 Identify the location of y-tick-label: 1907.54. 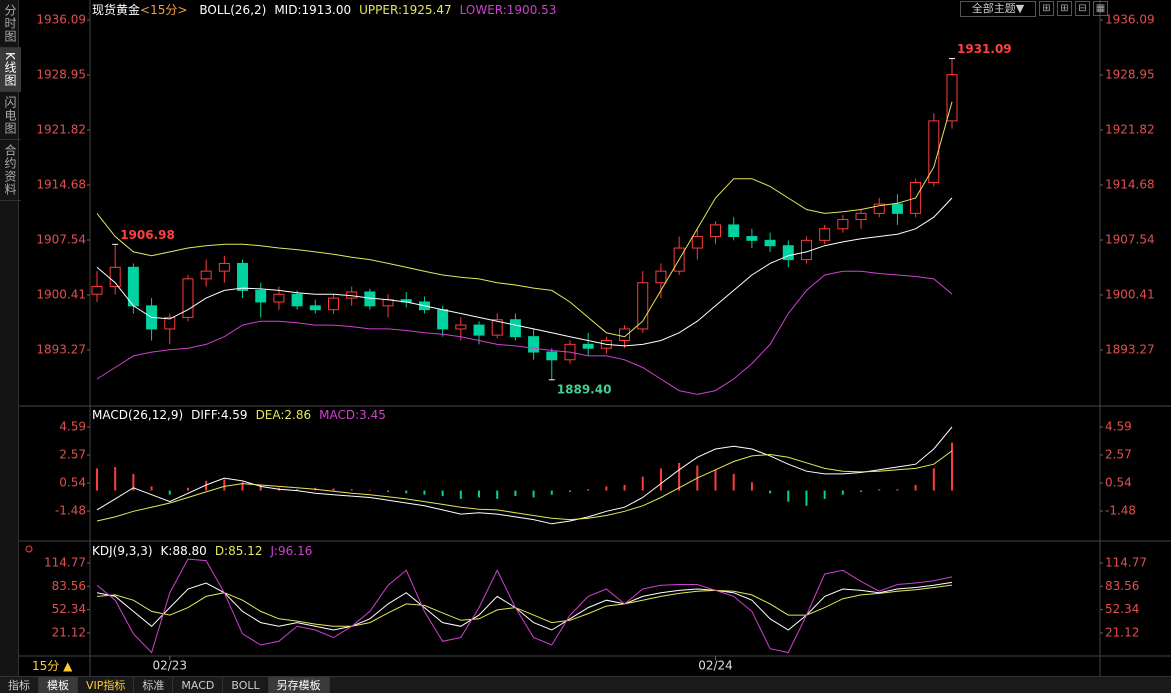
(61, 240).